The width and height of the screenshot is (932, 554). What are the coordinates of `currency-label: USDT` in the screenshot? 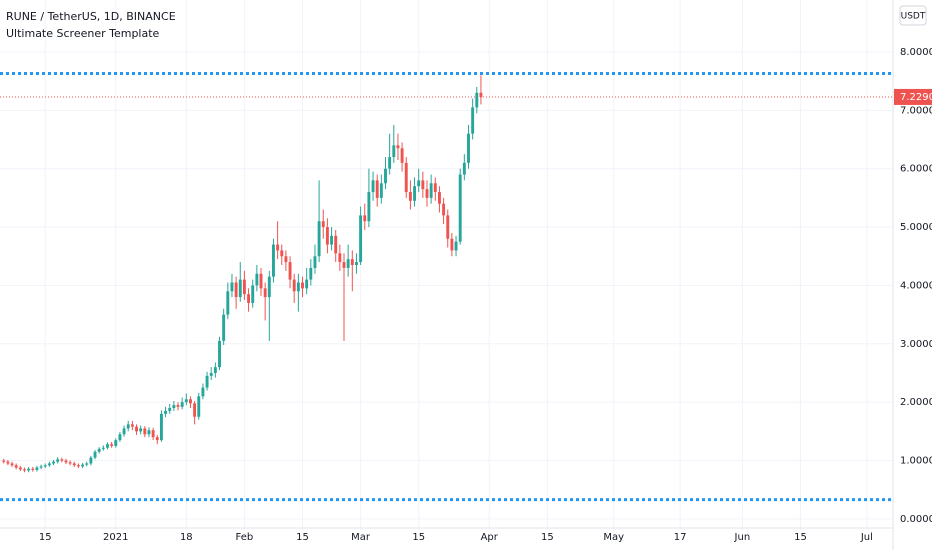 It's located at (913, 17).